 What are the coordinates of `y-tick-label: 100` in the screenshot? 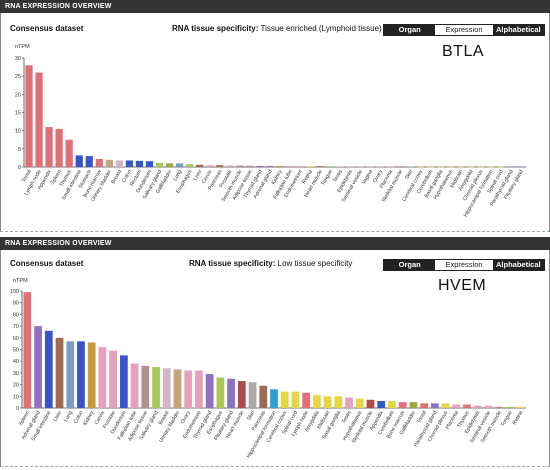 It's located at (14, 292).